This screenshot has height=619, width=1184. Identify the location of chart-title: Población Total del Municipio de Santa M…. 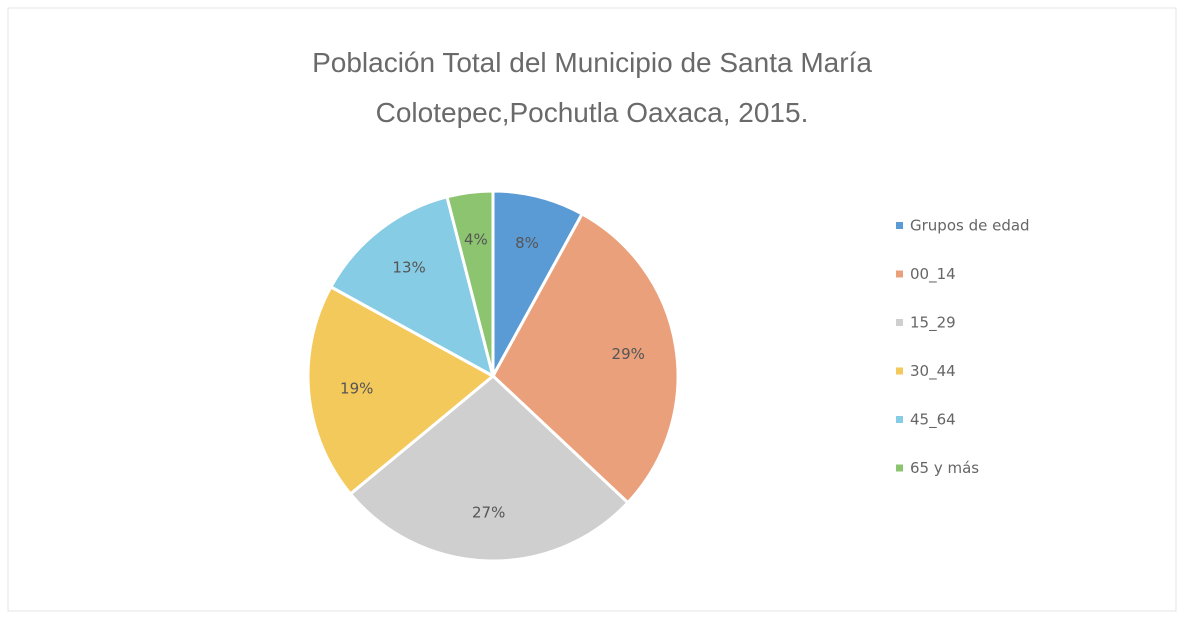
(592, 87).